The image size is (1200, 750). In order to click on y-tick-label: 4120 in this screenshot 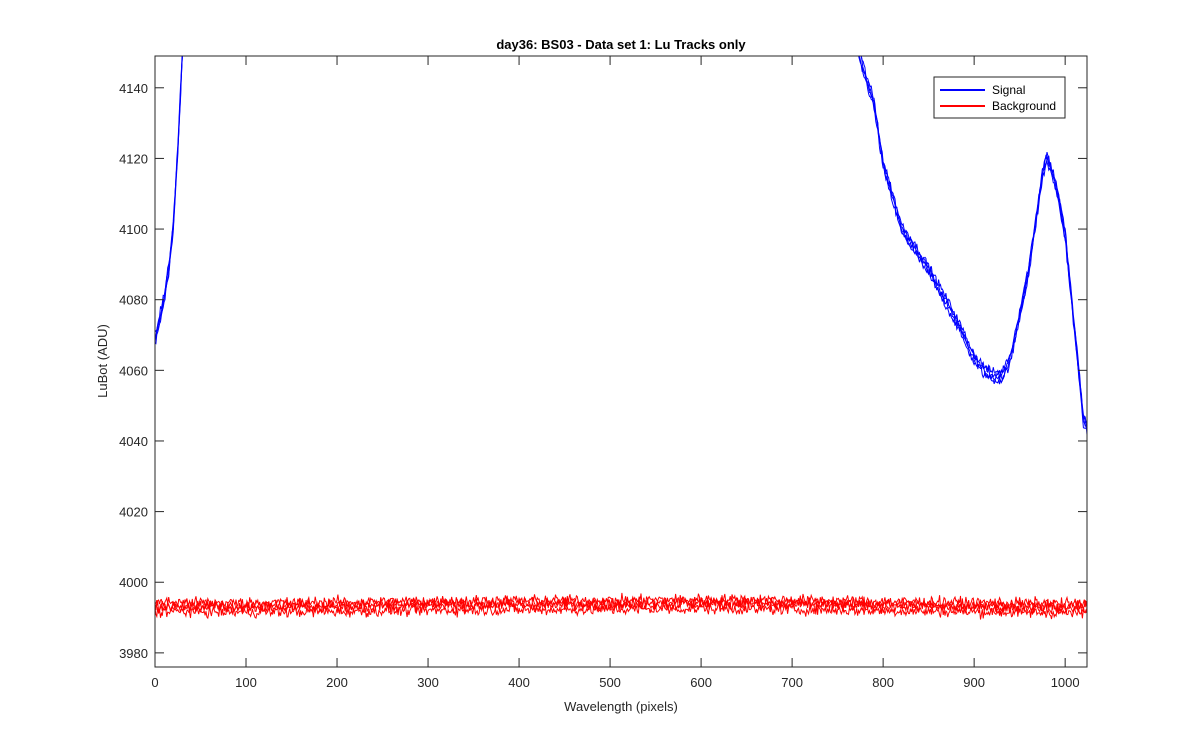, I will do `click(133, 158)`.